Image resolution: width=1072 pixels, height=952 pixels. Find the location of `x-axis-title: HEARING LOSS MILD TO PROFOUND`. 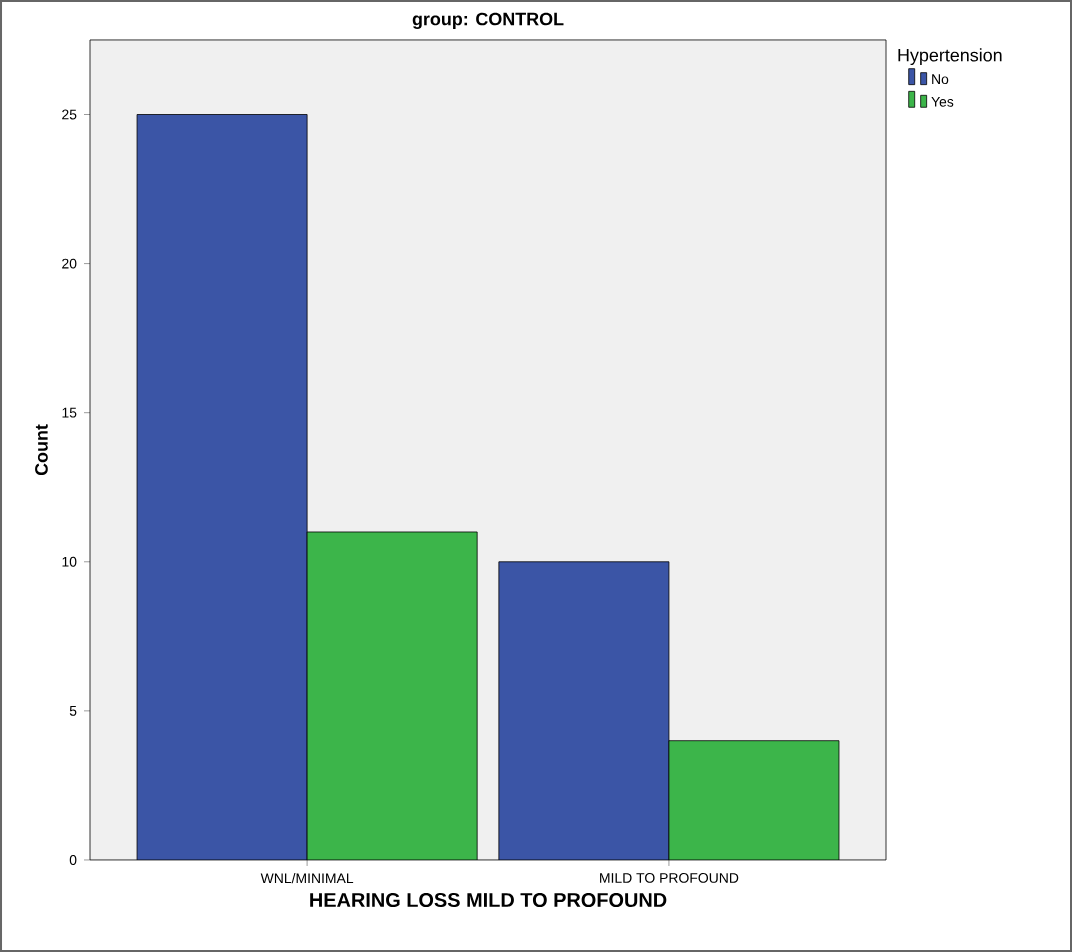

x-axis-title: HEARING LOSS MILD TO PROFOUND is located at coordinates (488, 900).